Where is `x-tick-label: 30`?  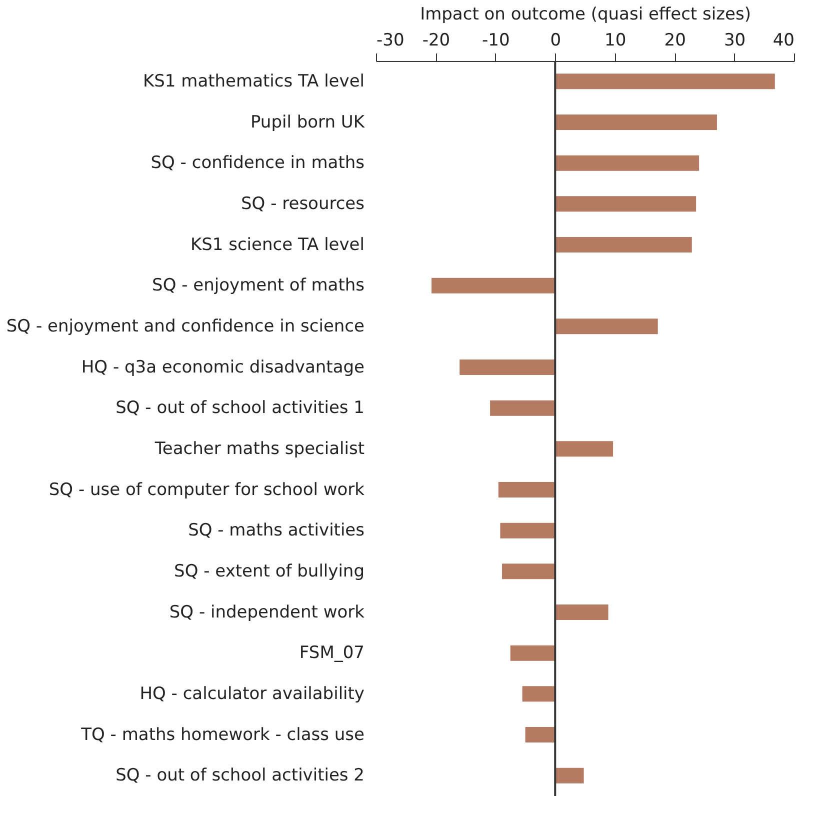
x-tick-label: 30 is located at coordinates (735, 40).